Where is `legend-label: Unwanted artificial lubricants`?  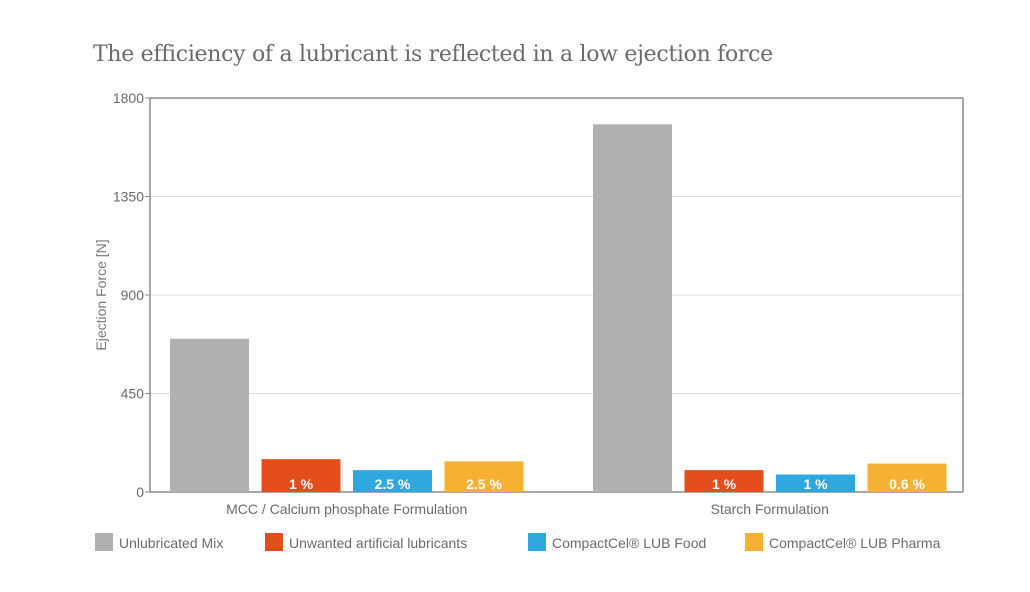
legend-label: Unwanted artificial lubricants is located at coordinates (378, 543).